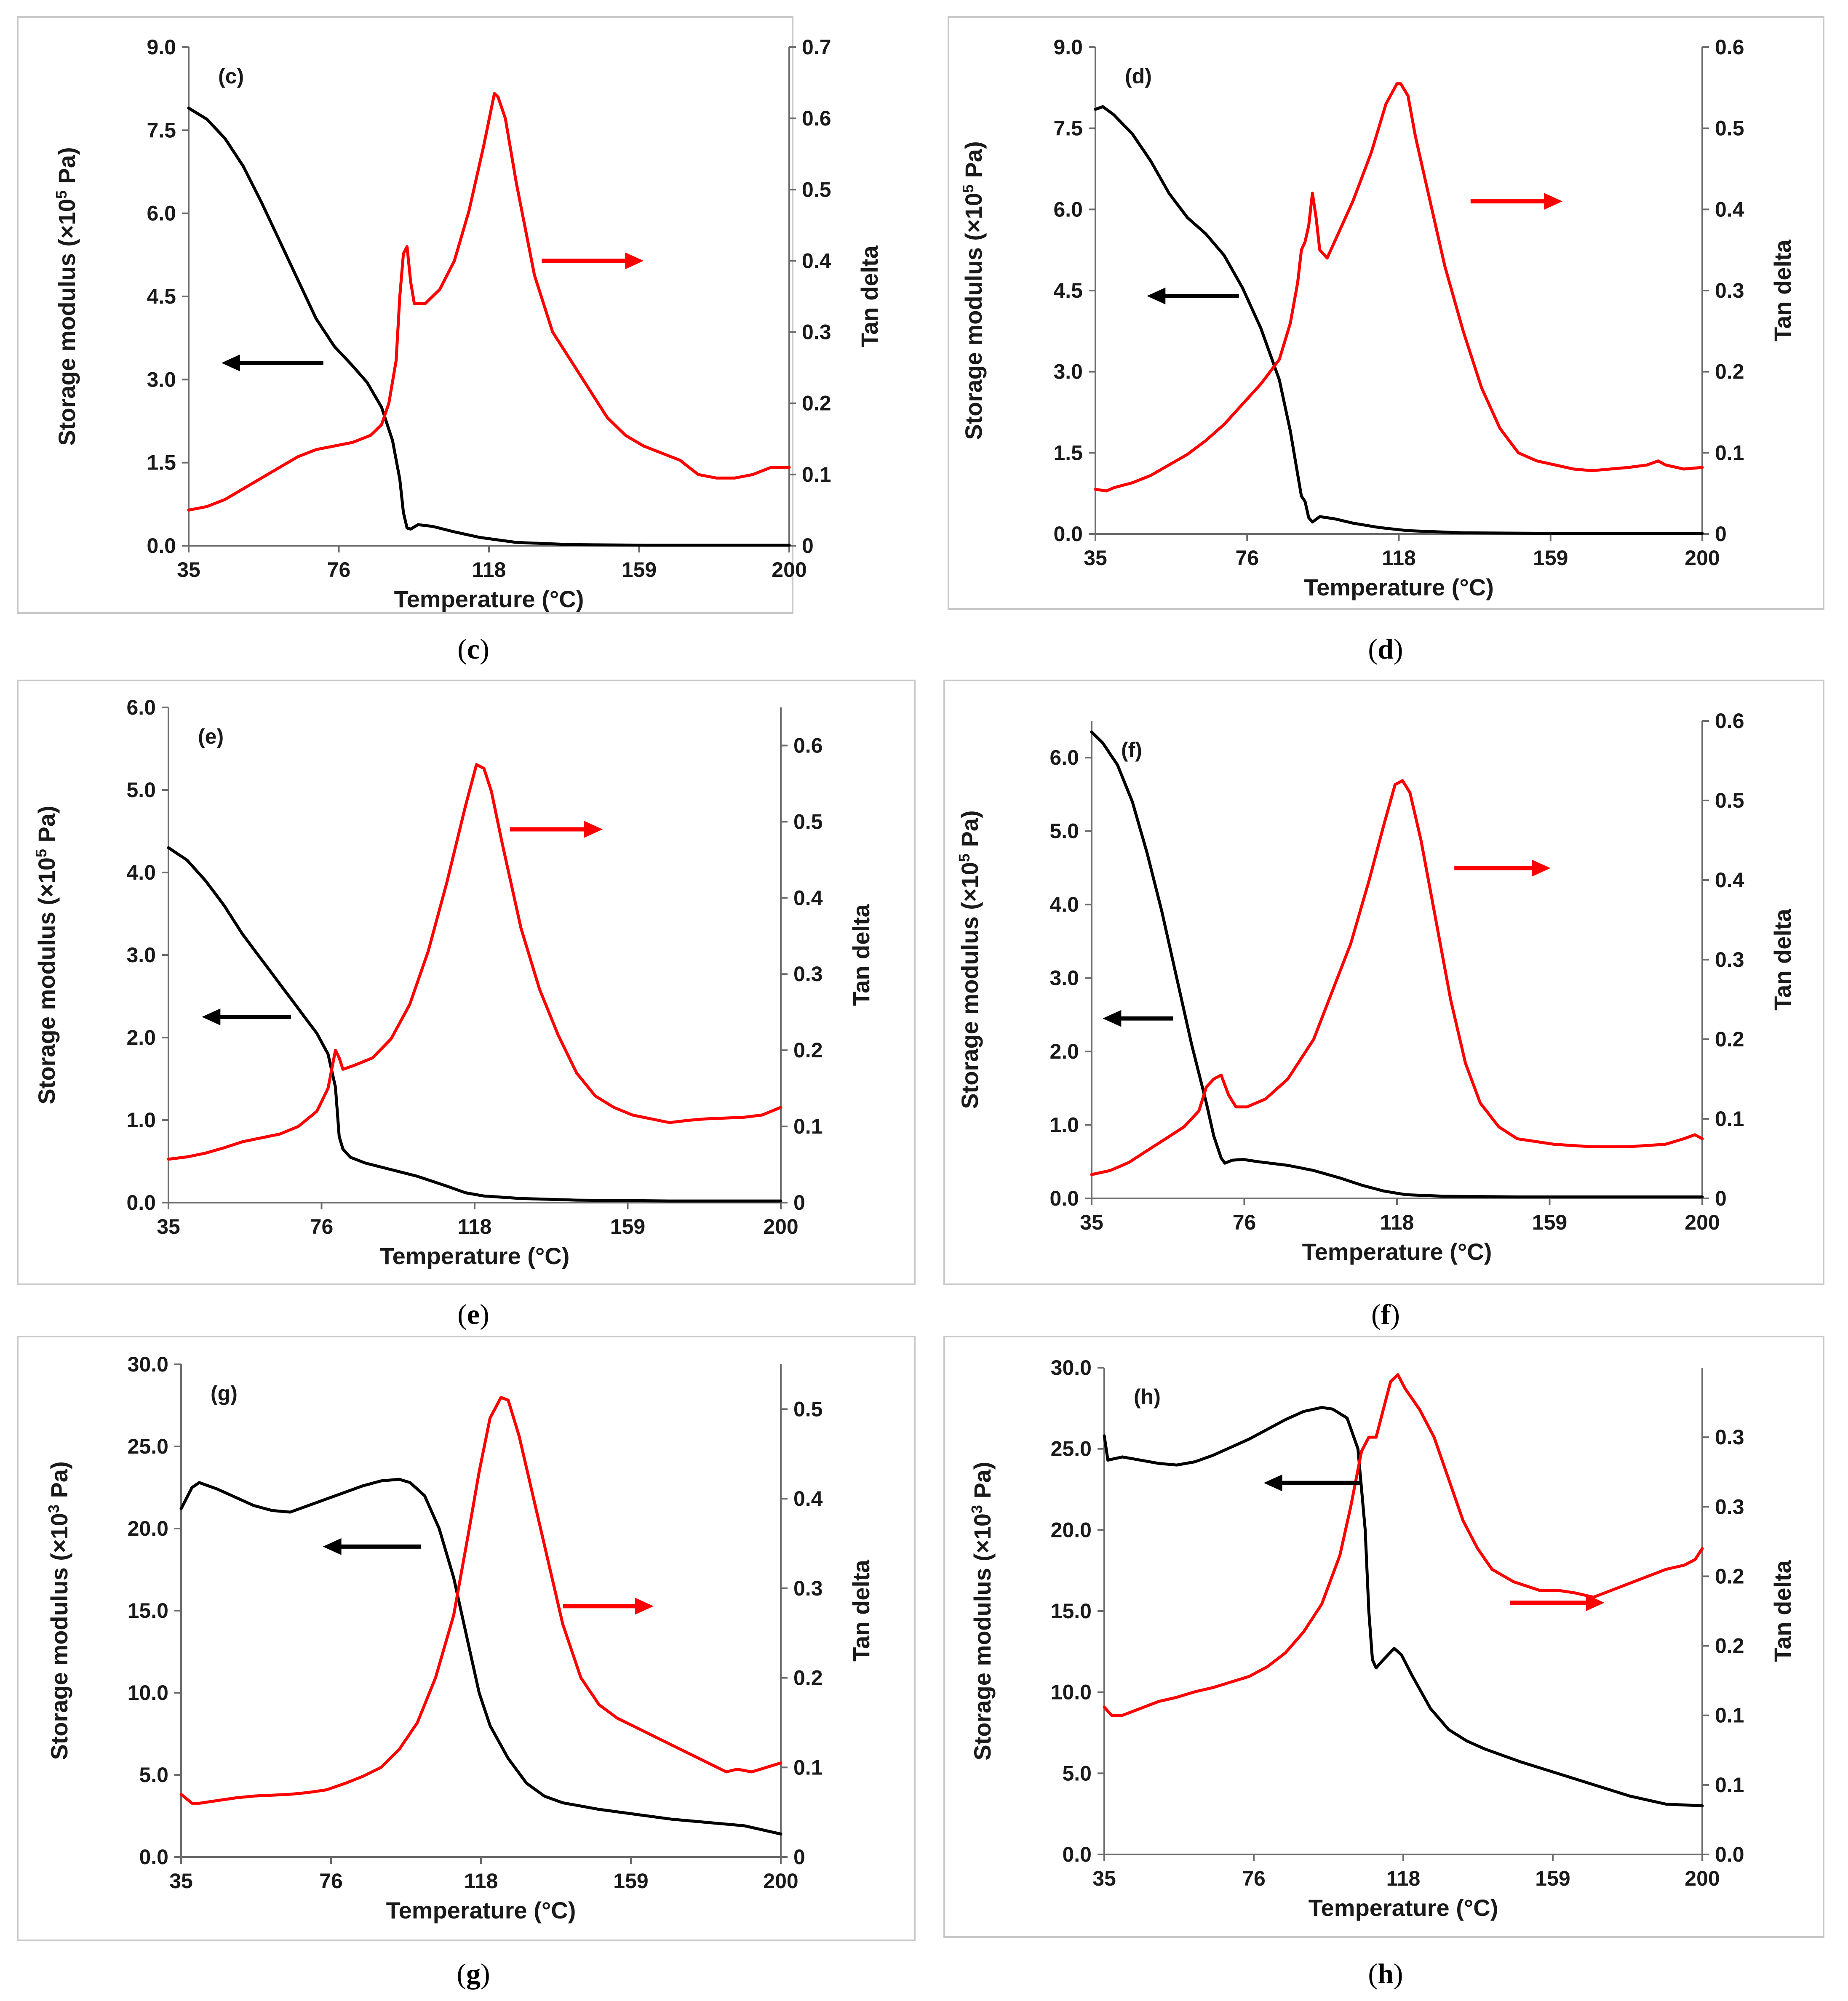  Describe the element at coordinates (473, 1974) in the screenshot. I see `caption-letter: g` at that location.